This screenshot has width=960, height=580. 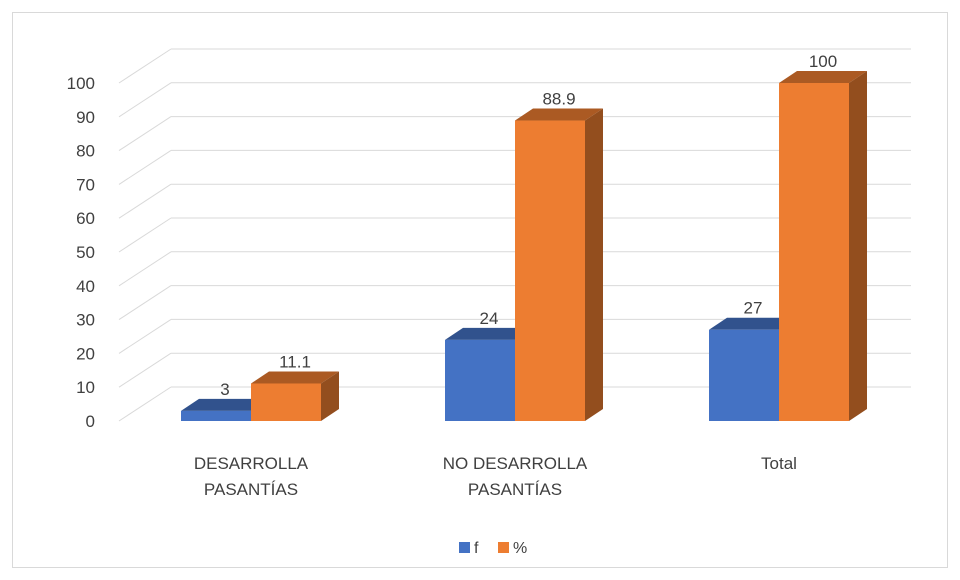 What do you see at coordinates (85, 286) in the screenshot?
I see `y-tick-label: 40` at bounding box center [85, 286].